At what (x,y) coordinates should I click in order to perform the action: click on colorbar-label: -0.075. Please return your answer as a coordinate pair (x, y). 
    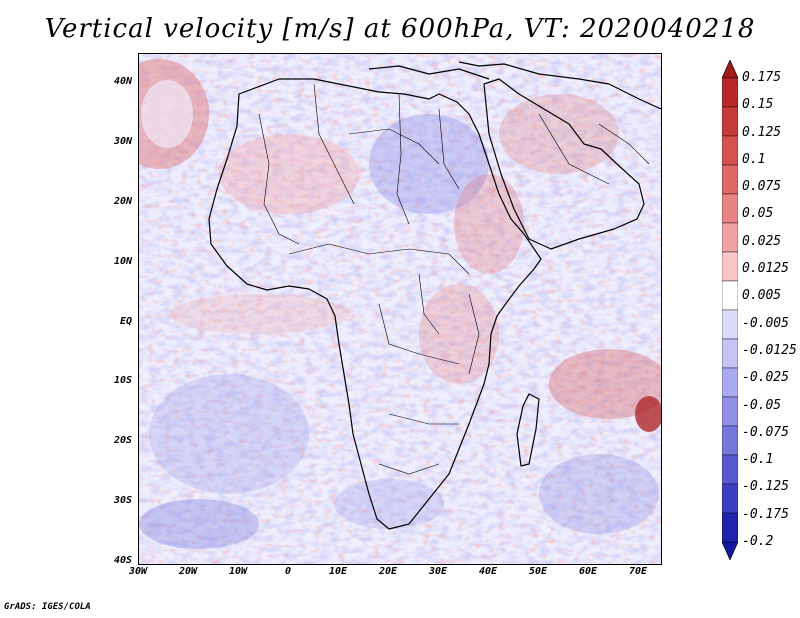
    Looking at the image, I should click on (765, 432).